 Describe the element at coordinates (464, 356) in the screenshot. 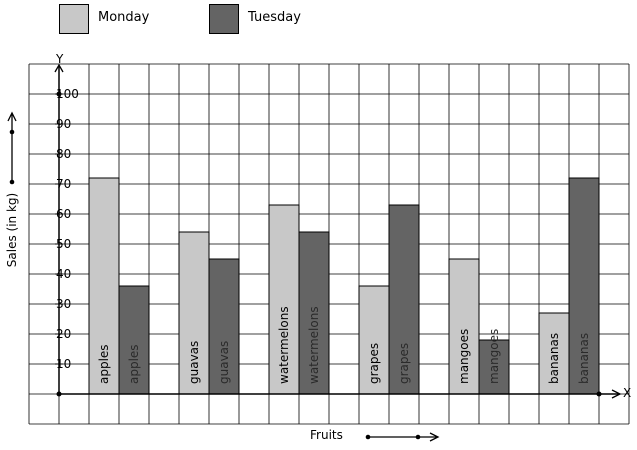

I see `bar-label-monday-mangoes: mangoes` at that location.